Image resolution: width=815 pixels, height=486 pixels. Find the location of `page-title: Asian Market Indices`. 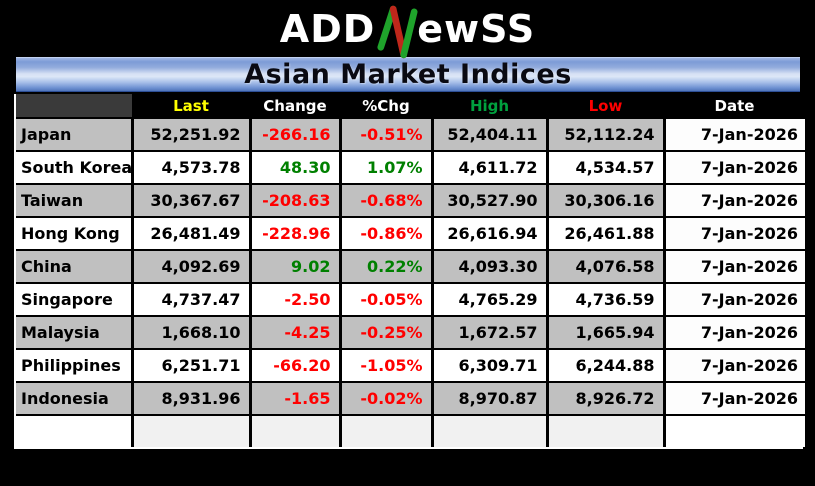

page-title: Asian Market Indices is located at coordinates (408, 74).